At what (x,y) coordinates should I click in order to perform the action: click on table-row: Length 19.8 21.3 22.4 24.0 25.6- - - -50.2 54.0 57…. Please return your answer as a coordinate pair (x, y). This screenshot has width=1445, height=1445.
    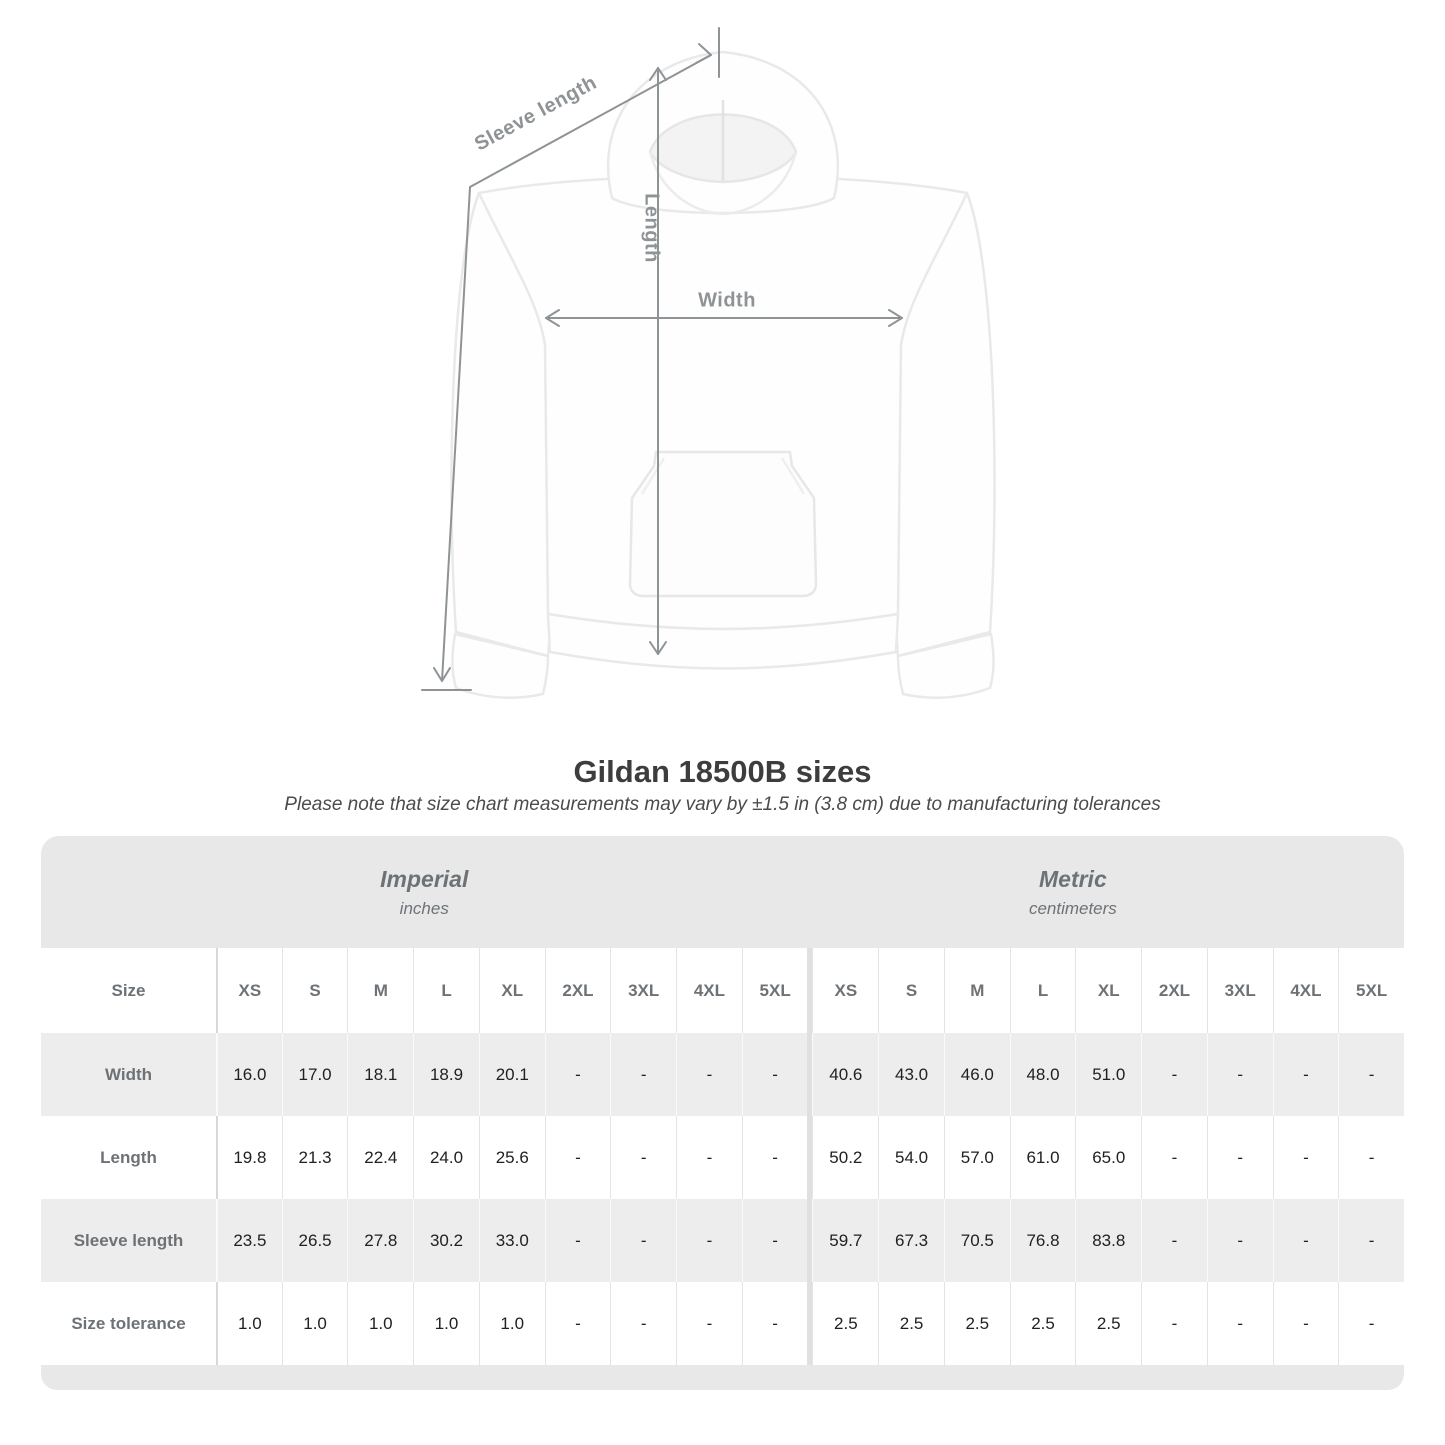
    Looking at the image, I should click on (722, 1157).